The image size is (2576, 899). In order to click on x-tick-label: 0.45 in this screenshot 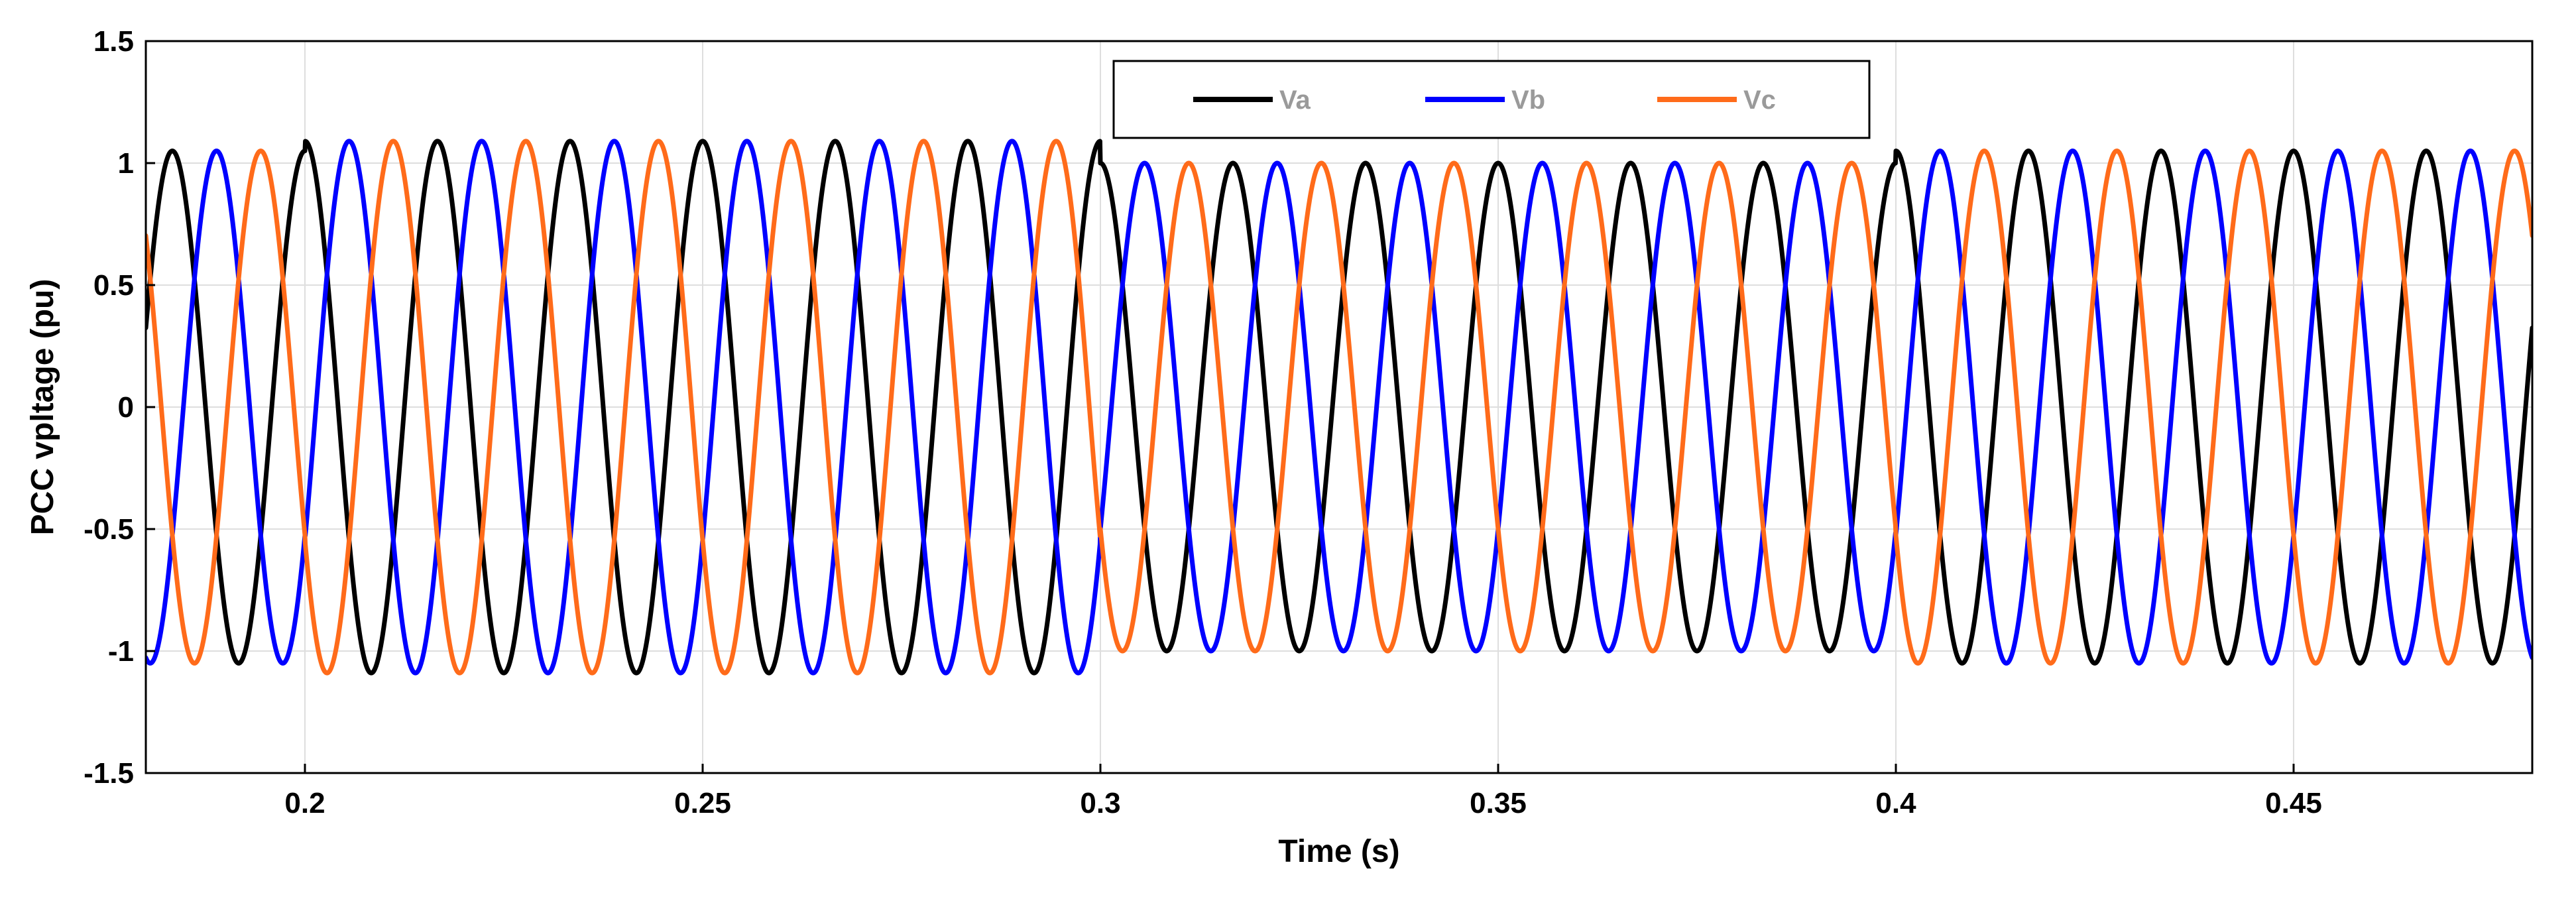, I will do `click(2294, 803)`.